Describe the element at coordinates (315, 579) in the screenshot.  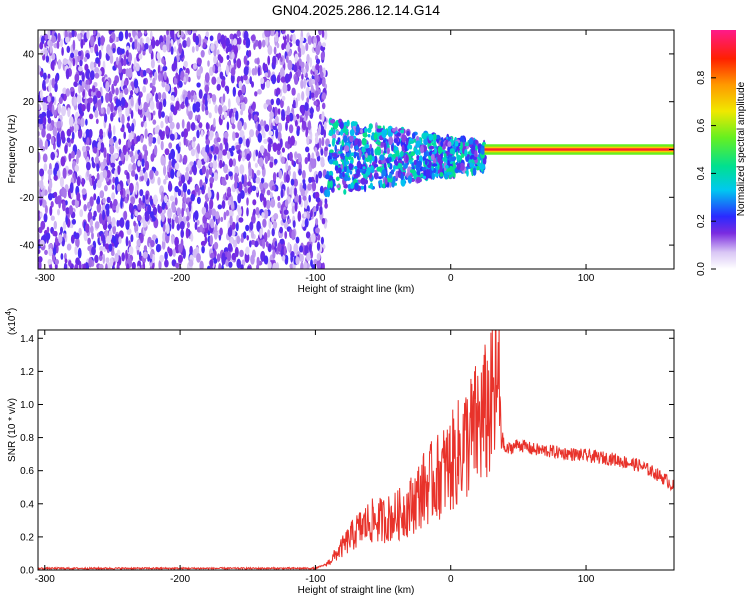
I see `x-tick-label: -100` at that location.